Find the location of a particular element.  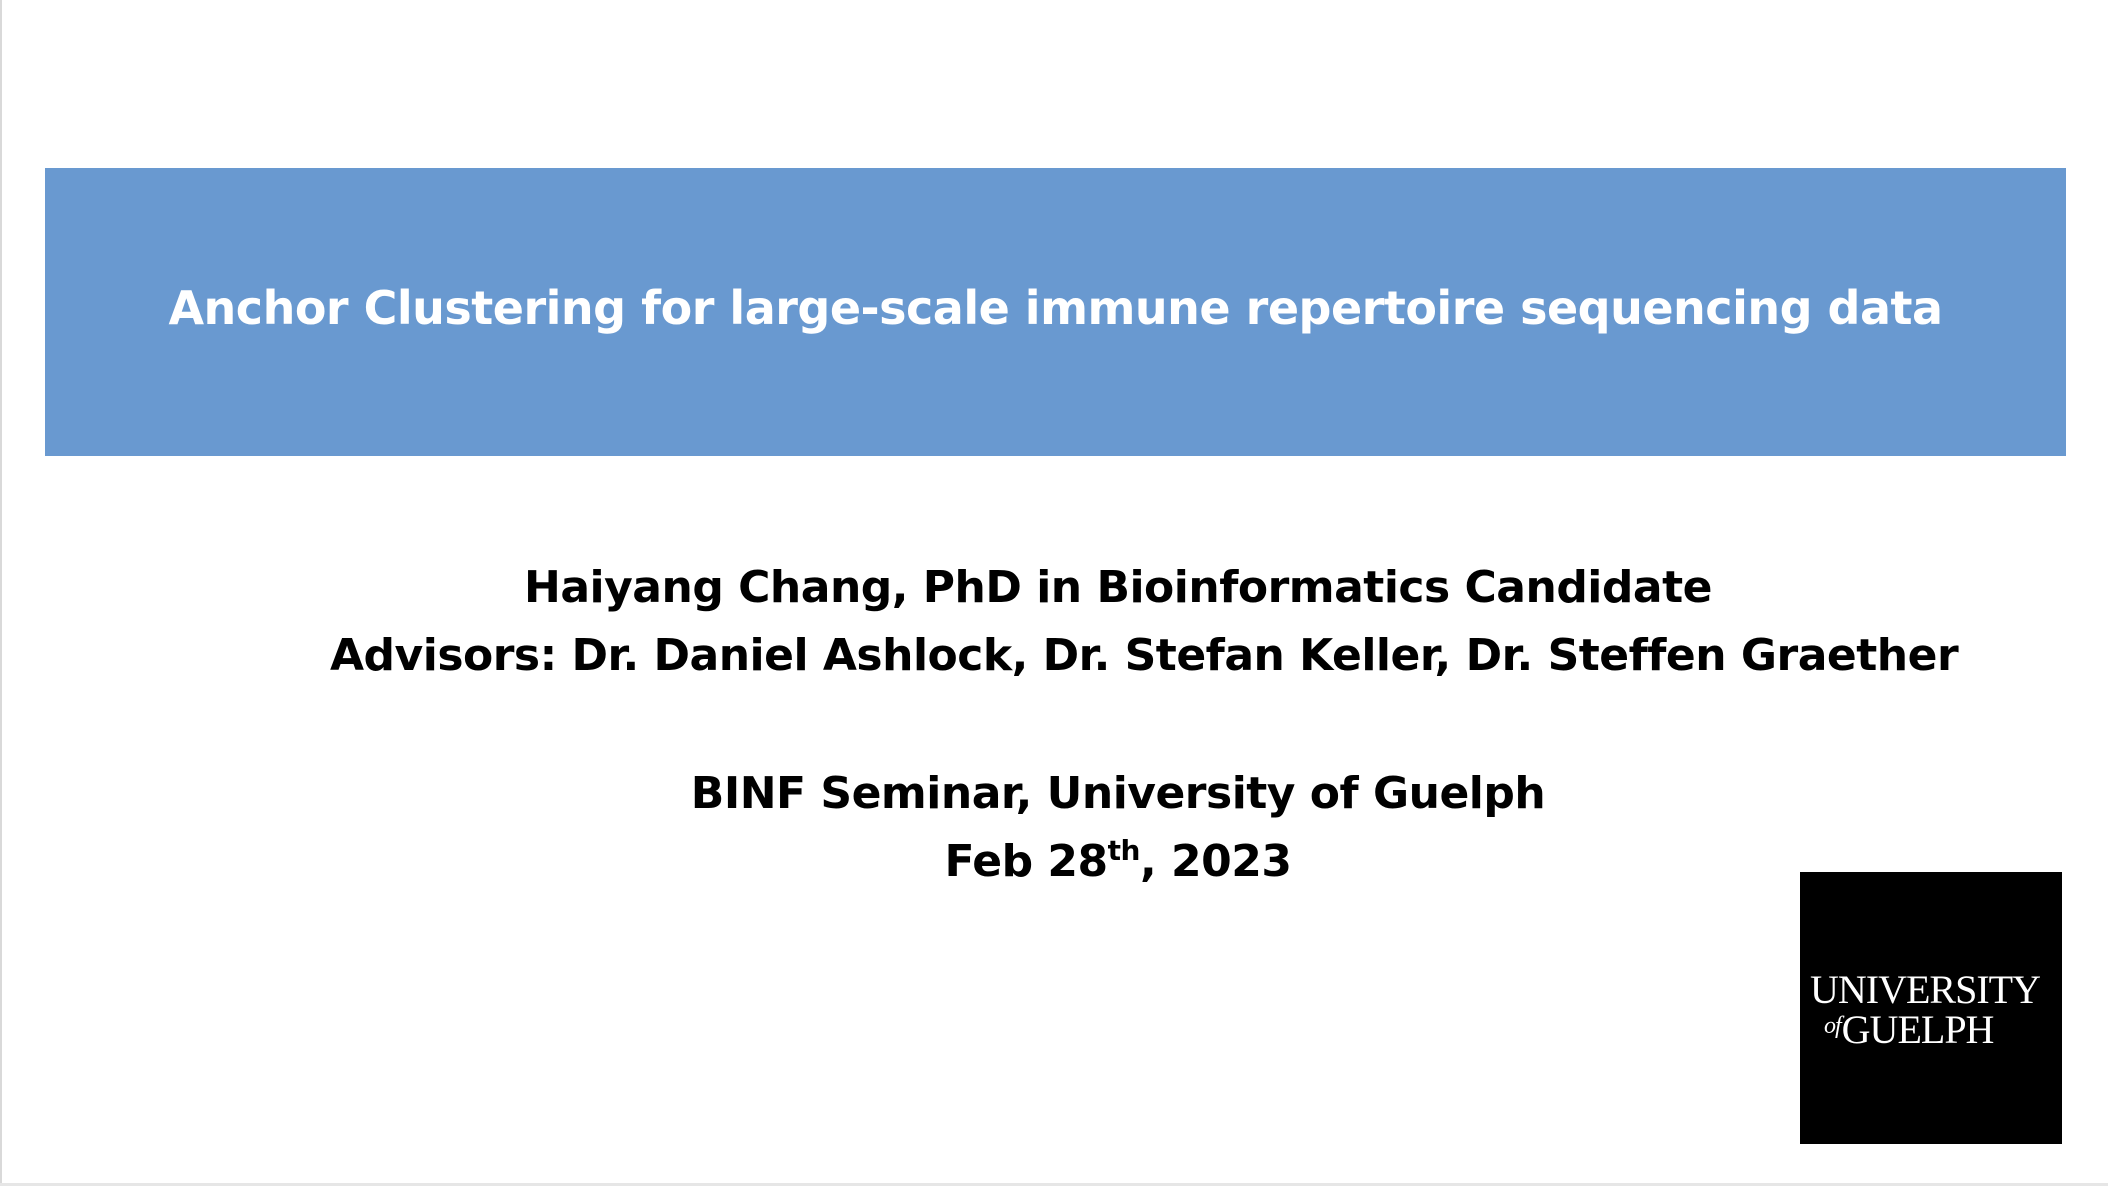

slide-bottom-border is located at coordinates (1054, 1184).